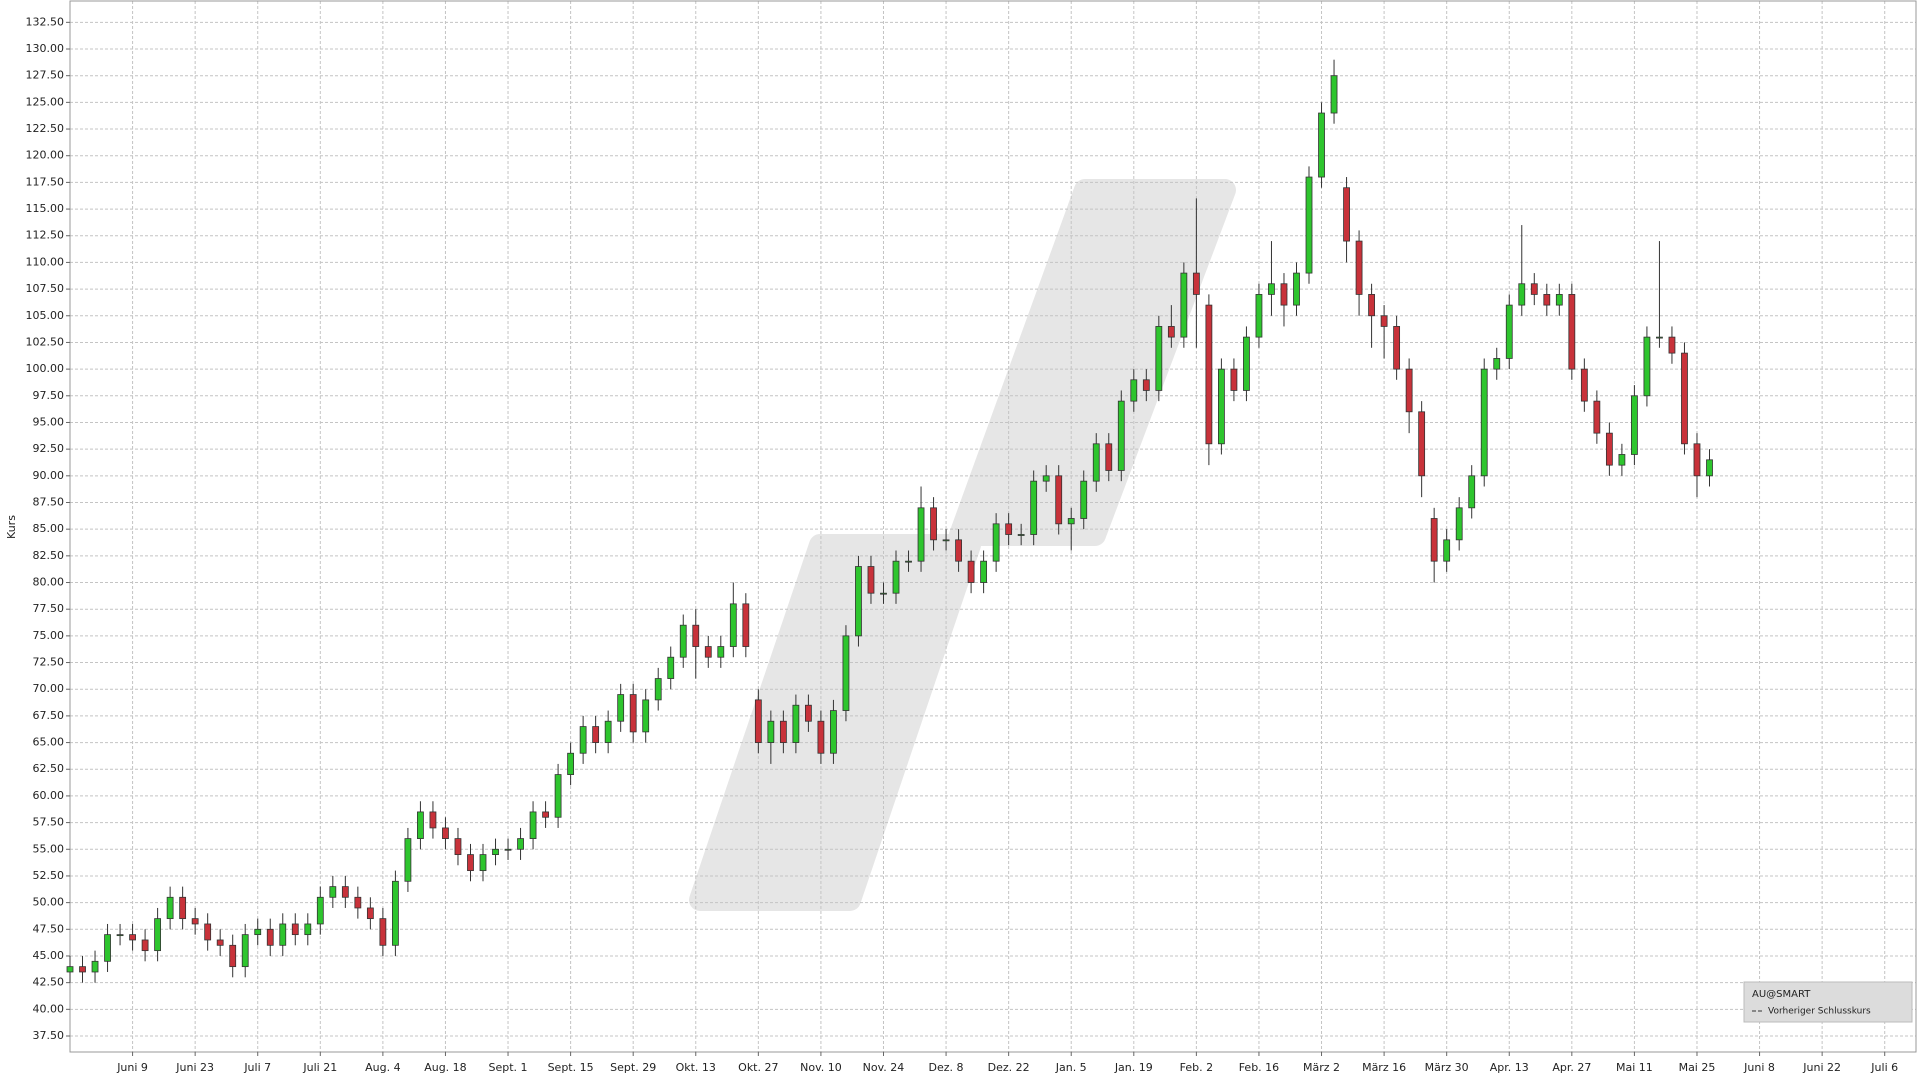  What do you see at coordinates (11, 527) in the screenshot?
I see `y-axis-label: Kurs` at bounding box center [11, 527].